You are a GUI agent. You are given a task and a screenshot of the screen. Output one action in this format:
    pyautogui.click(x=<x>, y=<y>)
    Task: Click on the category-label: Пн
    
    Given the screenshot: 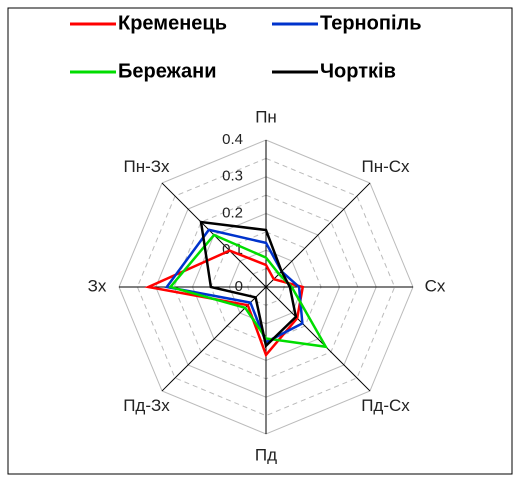 What is the action you would take?
    pyautogui.click(x=266, y=116)
    